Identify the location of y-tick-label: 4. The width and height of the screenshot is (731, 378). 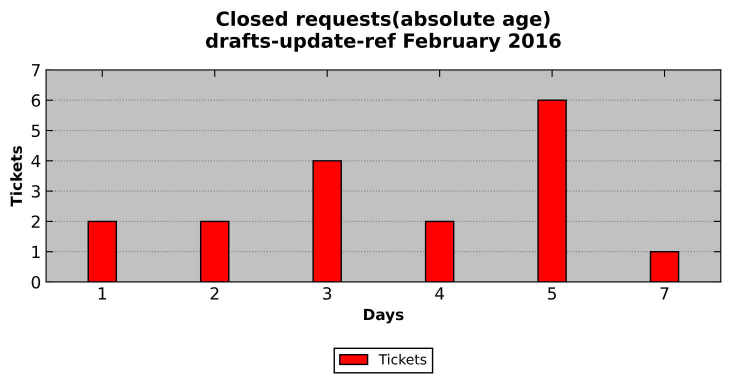
(35, 161).